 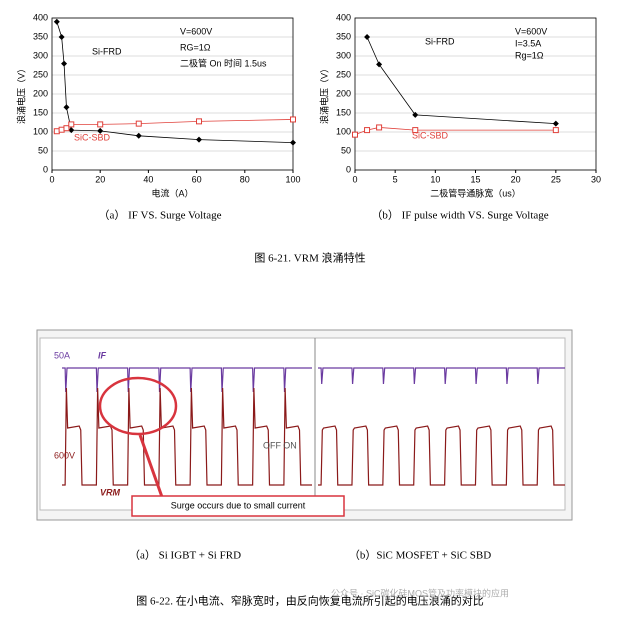 What do you see at coordinates (62, 355) in the screenshot?
I see `scope-label: 50A` at bounding box center [62, 355].